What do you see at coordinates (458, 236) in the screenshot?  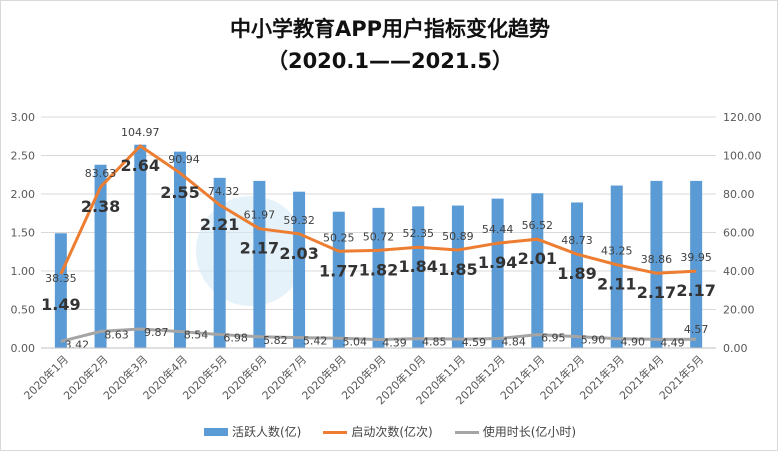 I see `launch-data-label: 50.89` at bounding box center [458, 236].